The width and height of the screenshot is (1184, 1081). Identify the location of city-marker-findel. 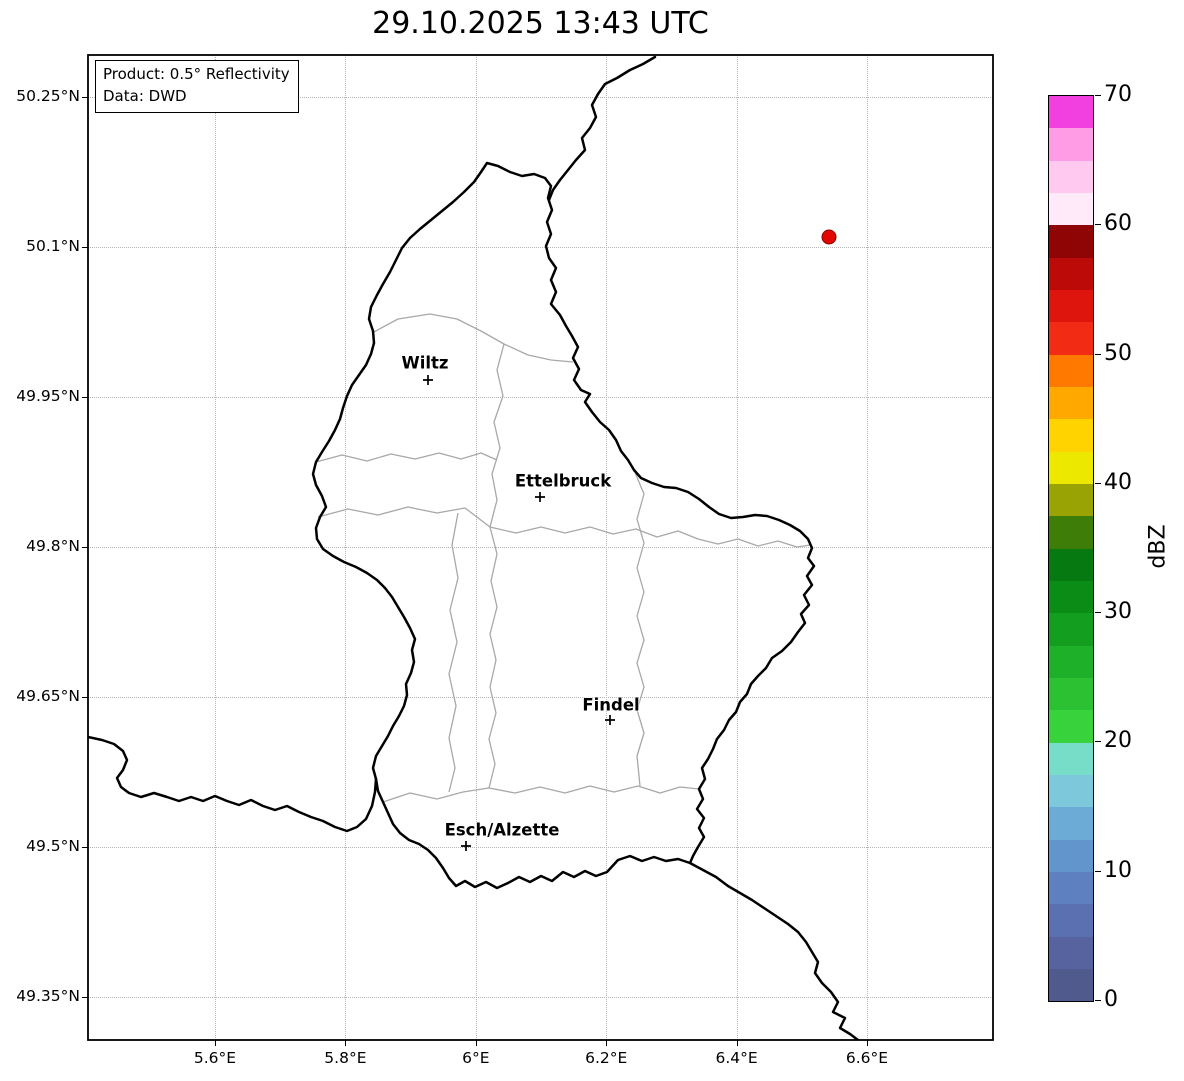
(610, 720).